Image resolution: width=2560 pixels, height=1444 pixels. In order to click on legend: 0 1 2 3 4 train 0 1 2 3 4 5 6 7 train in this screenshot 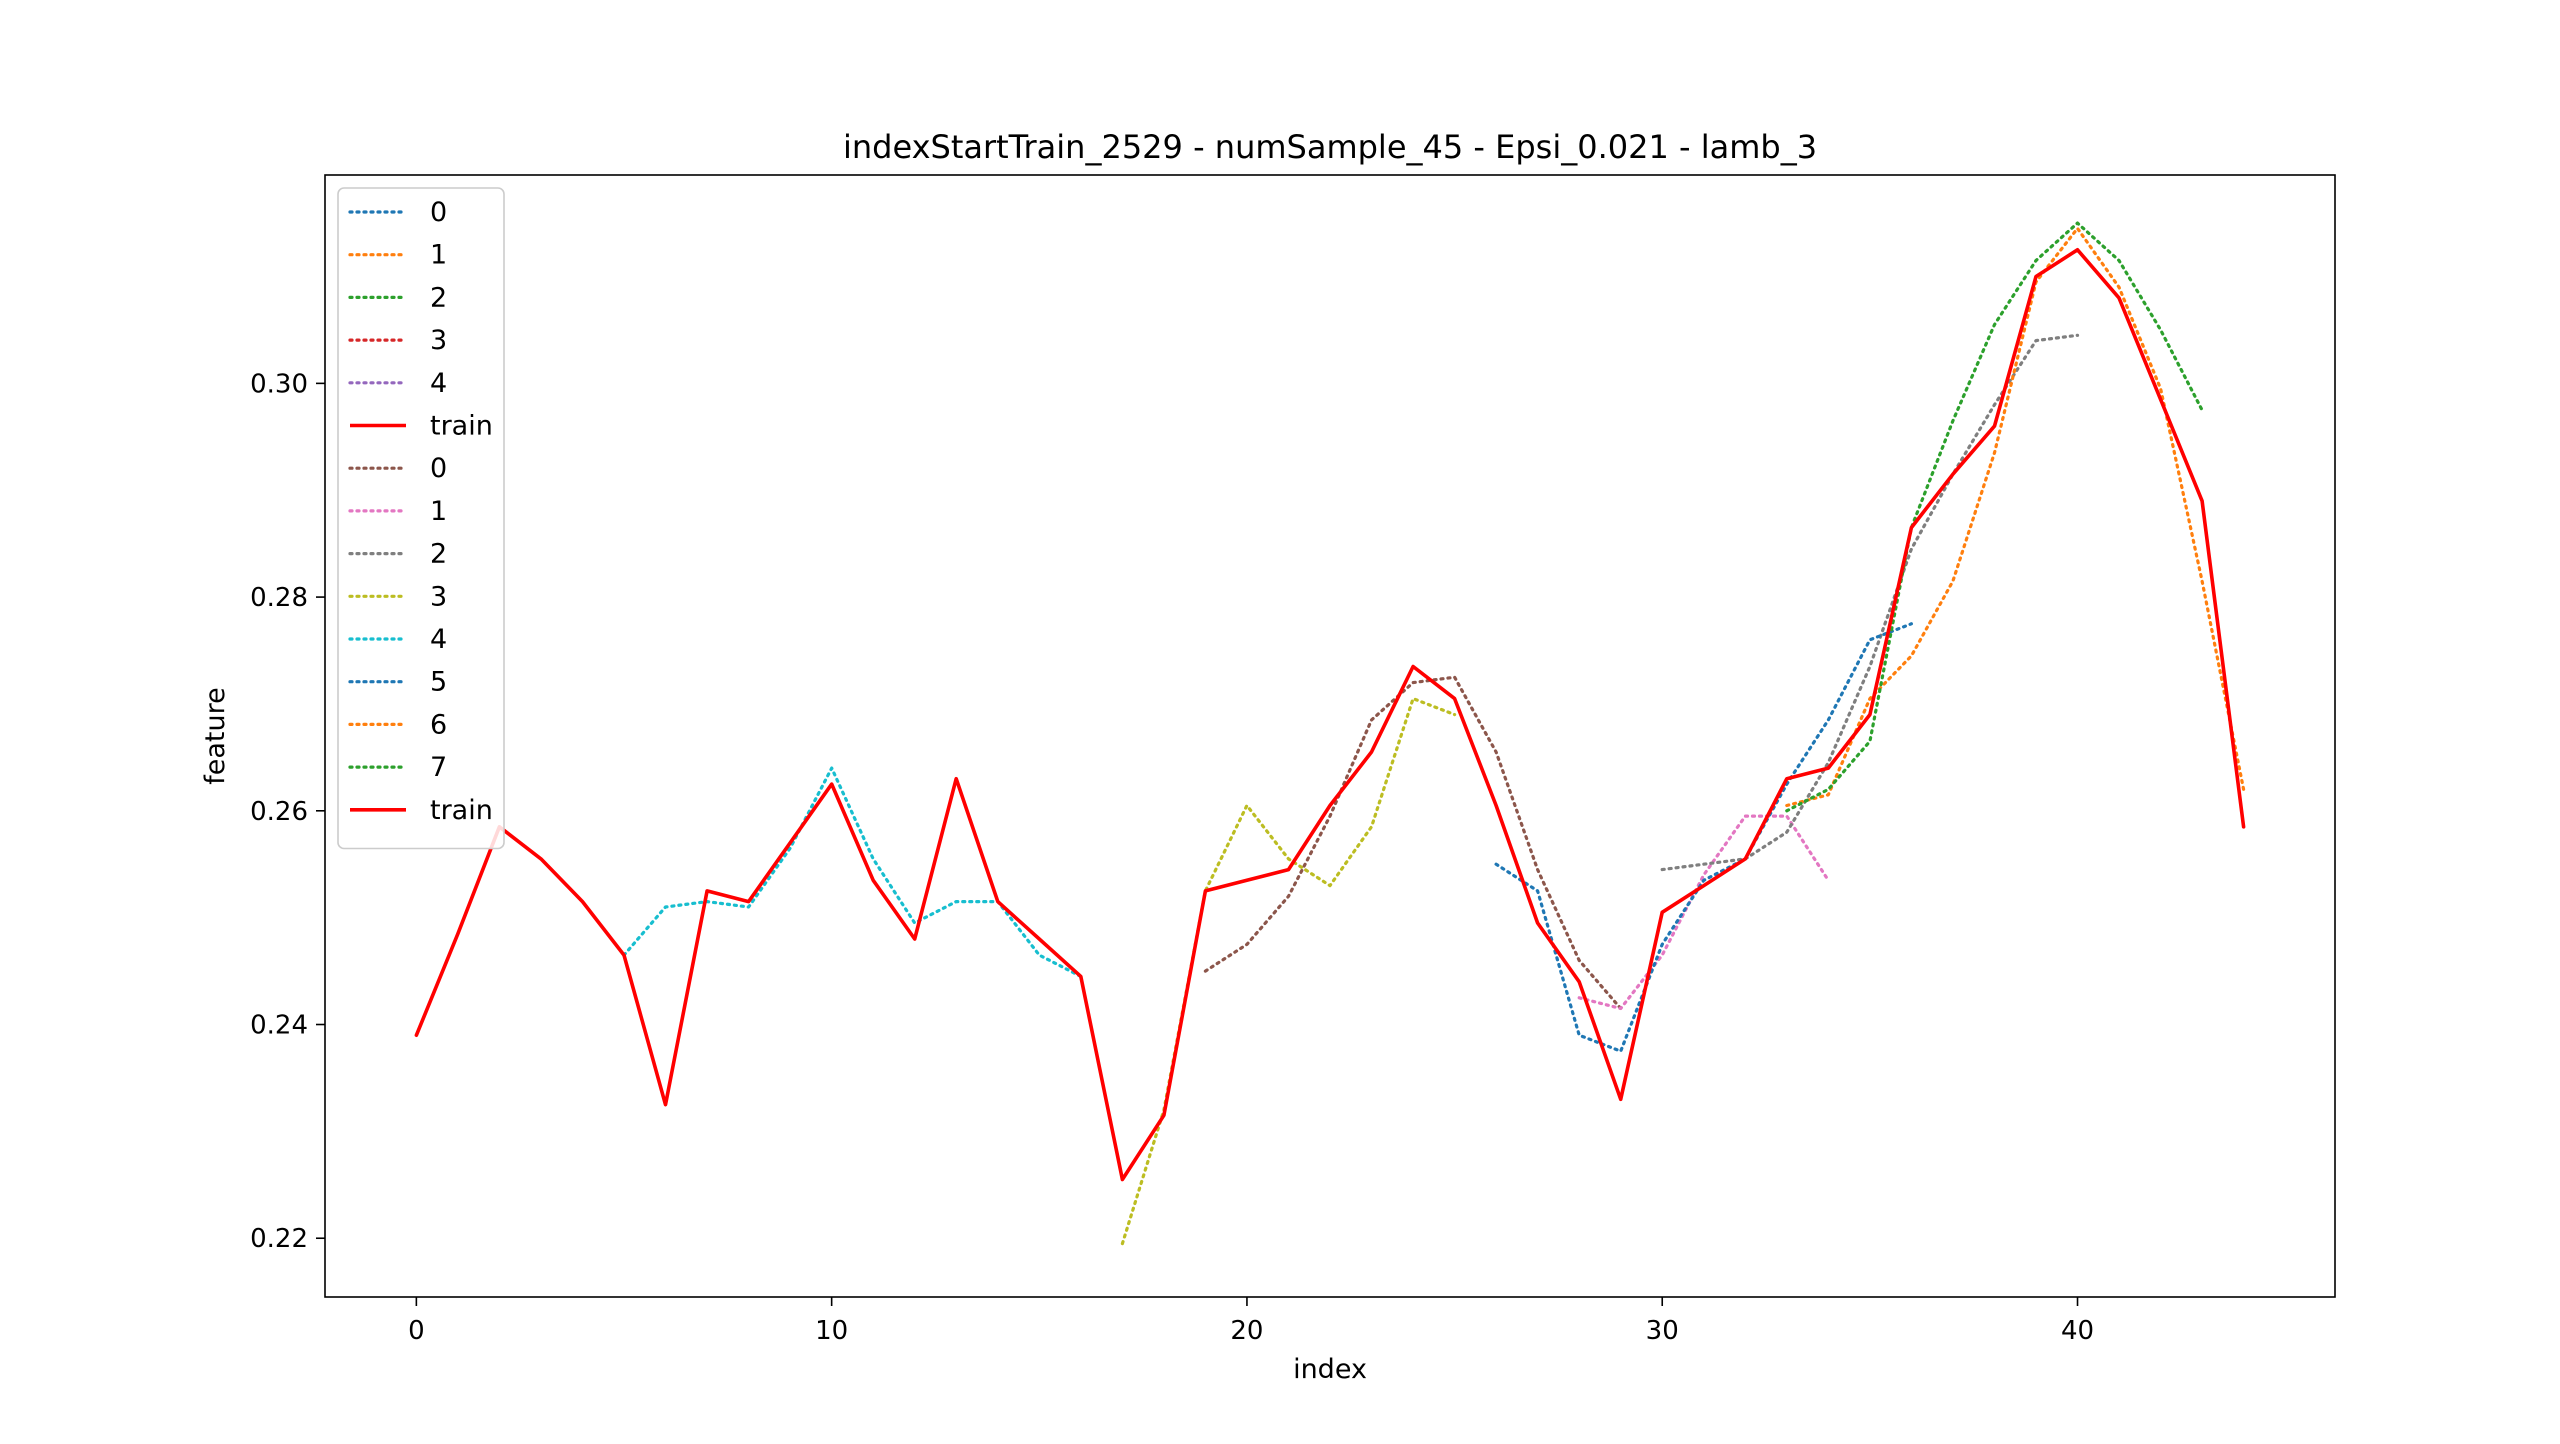, I will do `click(421, 518)`.